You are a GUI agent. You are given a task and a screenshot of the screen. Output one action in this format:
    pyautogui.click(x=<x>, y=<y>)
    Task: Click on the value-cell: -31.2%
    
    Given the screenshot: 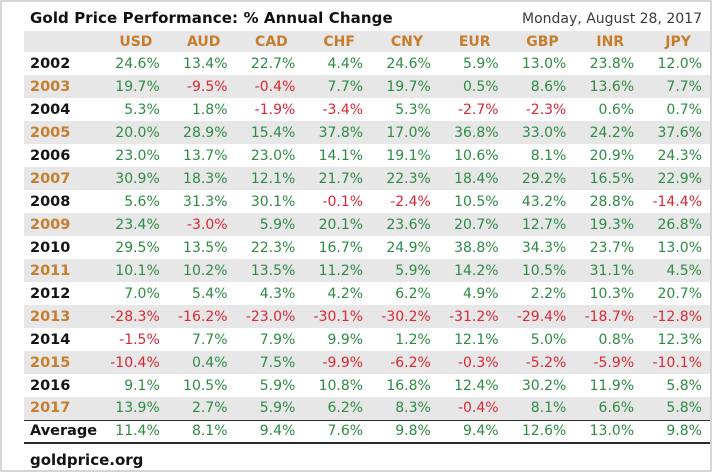 What is the action you would take?
    pyautogui.click(x=474, y=316)
    